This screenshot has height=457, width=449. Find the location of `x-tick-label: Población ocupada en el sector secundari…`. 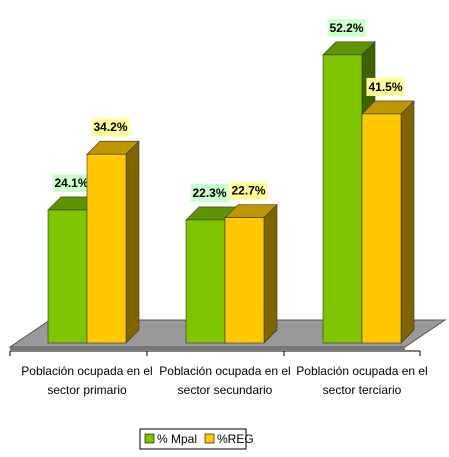

x-tick-label: Población ocupada en el sector secundari… is located at coordinates (225, 380).